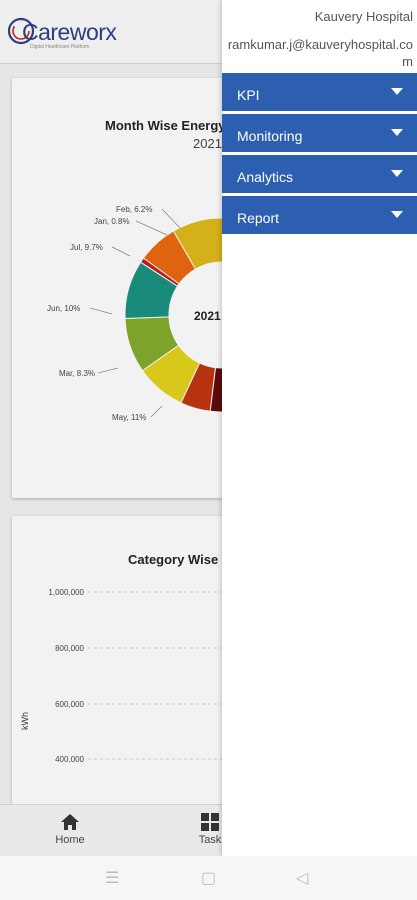 The height and width of the screenshot is (900, 417). What do you see at coordinates (69, 759) in the screenshot?
I see `y-tick-label: 400,000` at bounding box center [69, 759].